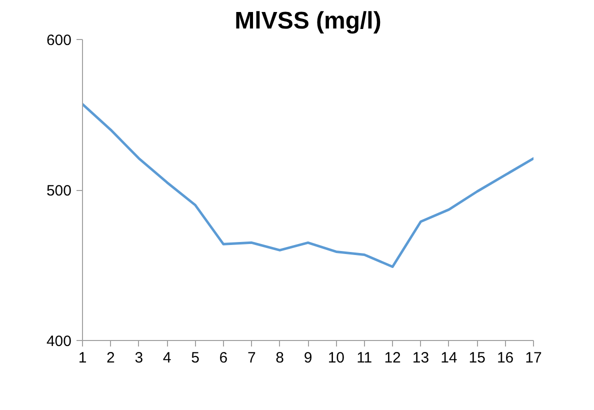  Describe the element at coordinates (477, 358) in the screenshot. I see `x-tick-label: 15` at that location.